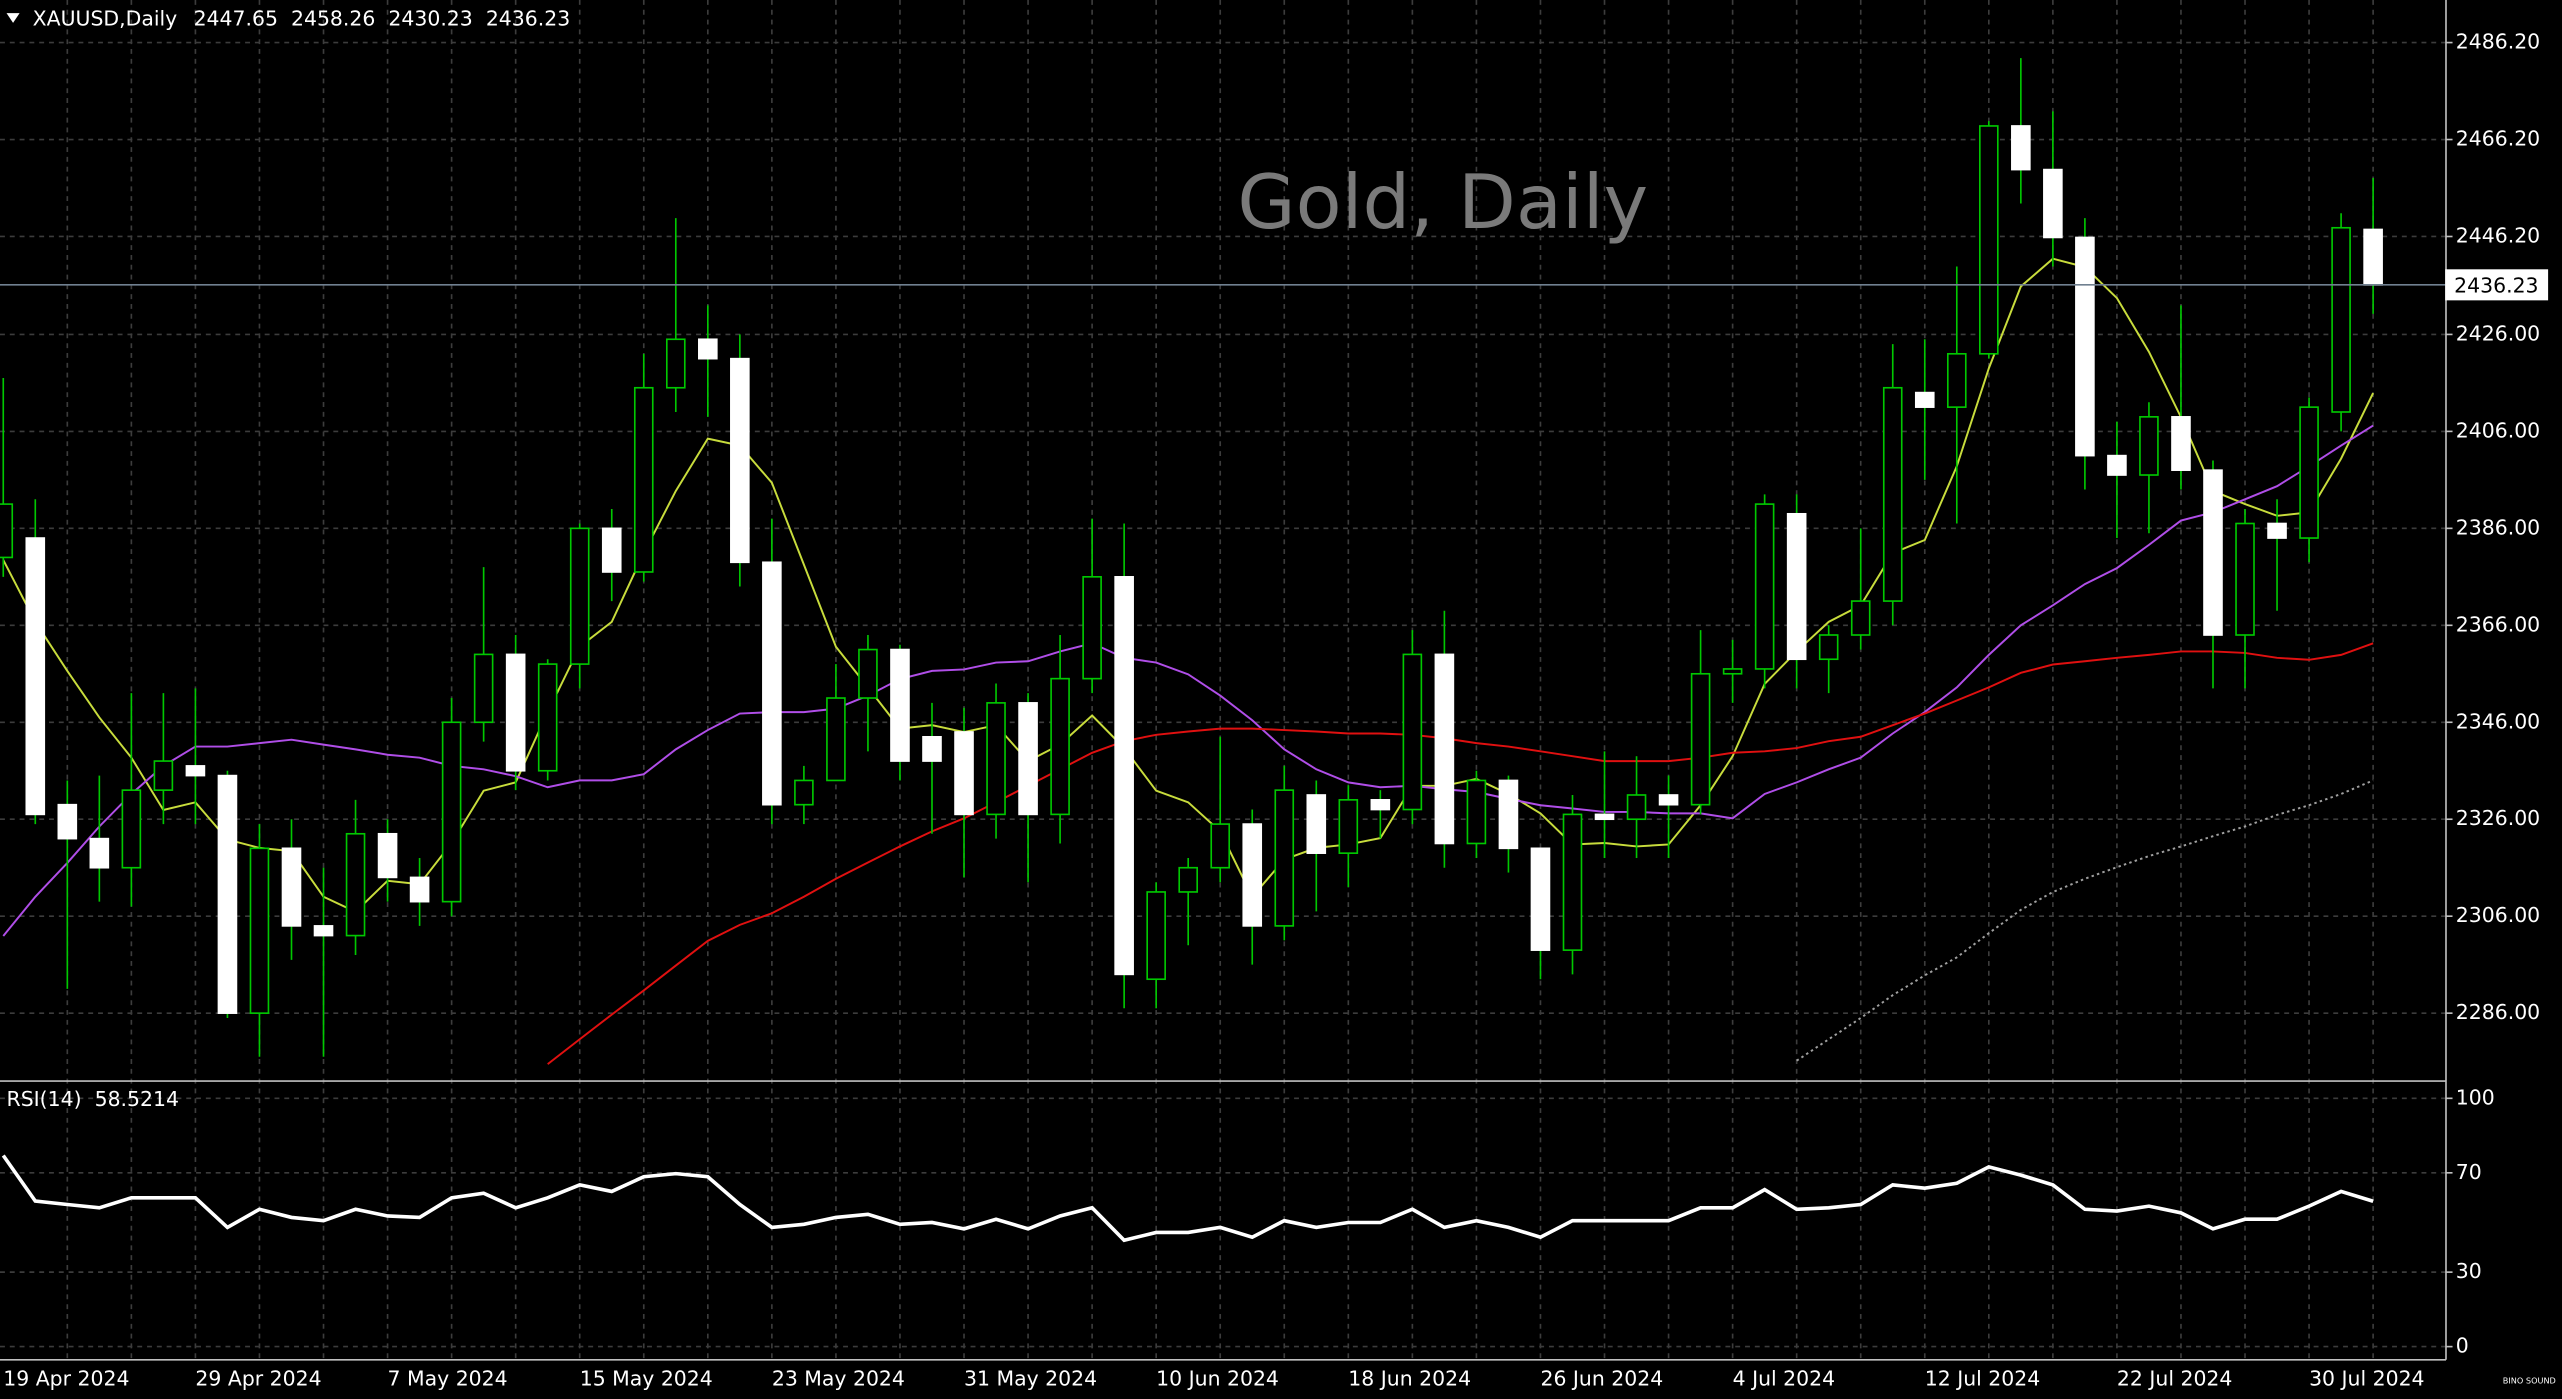 The height and width of the screenshot is (1399, 2562). I want to click on rsi-line, so click(1187, 1198).